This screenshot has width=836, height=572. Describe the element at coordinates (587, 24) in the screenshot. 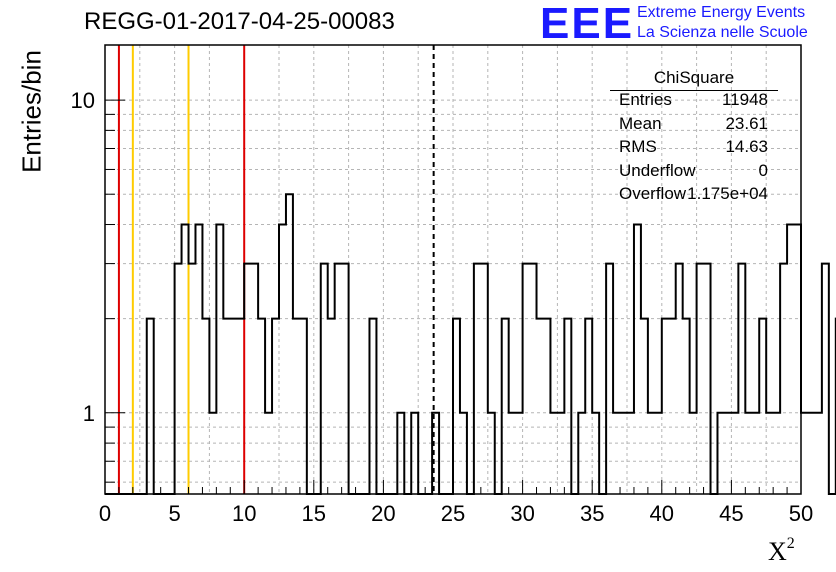

I see `eee-logo: EEE` at that location.